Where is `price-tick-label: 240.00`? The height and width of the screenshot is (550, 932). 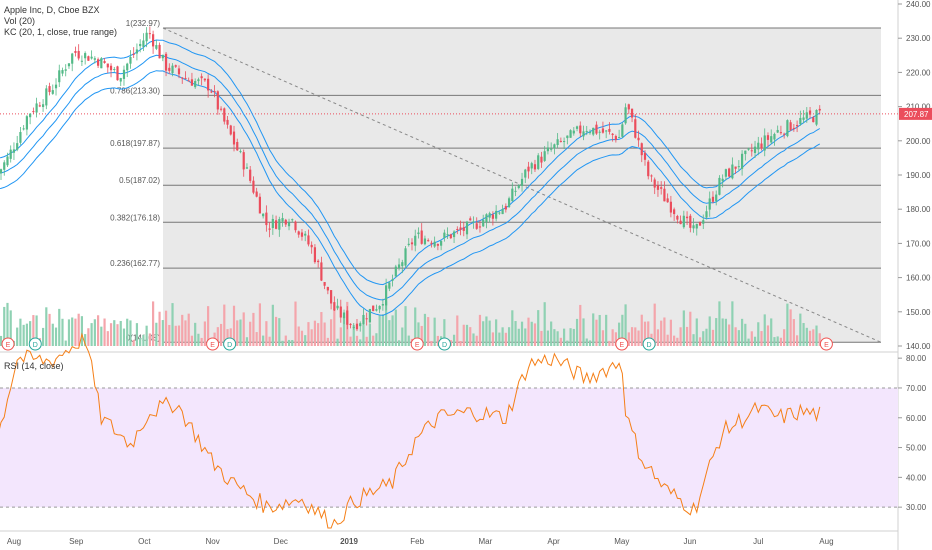 price-tick-label: 240.00 is located at coordinates (918, 4).